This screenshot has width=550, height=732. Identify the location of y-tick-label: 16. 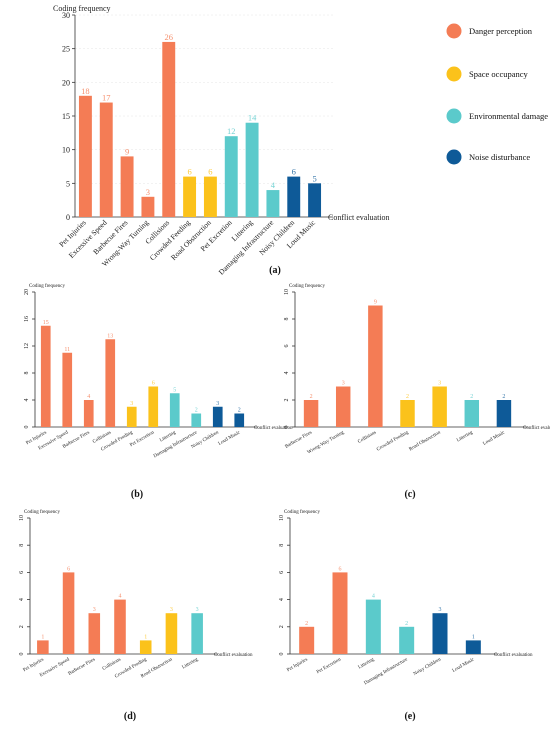
(27, 319).